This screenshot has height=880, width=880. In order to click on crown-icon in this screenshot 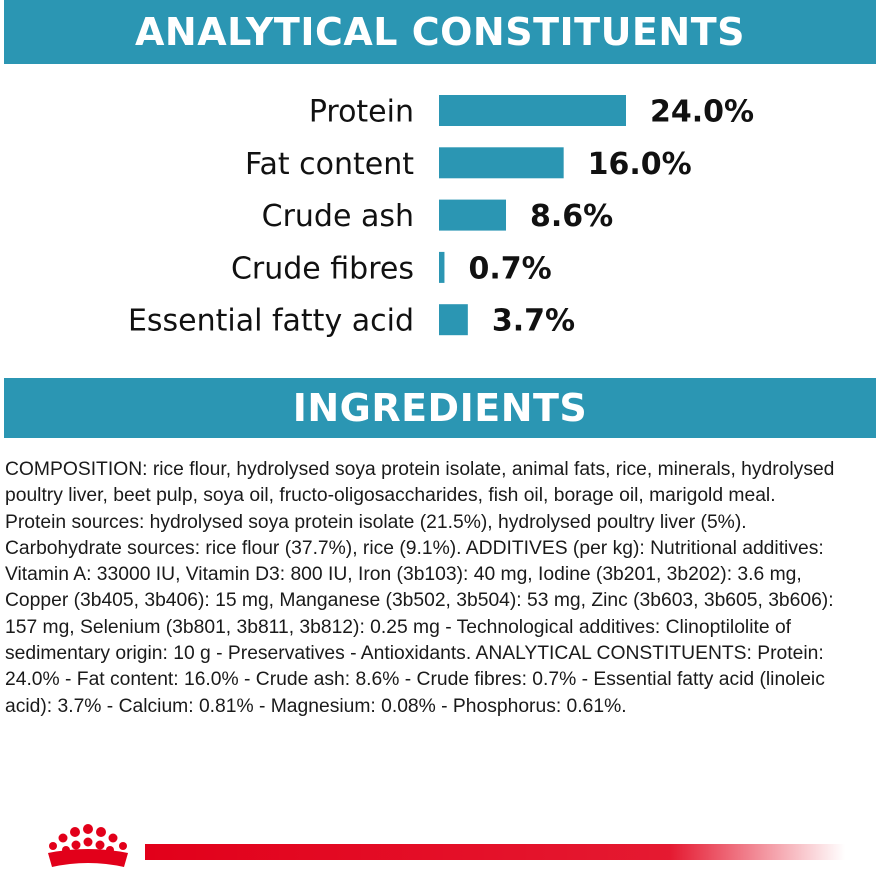, I will do `click(88, 845)`.